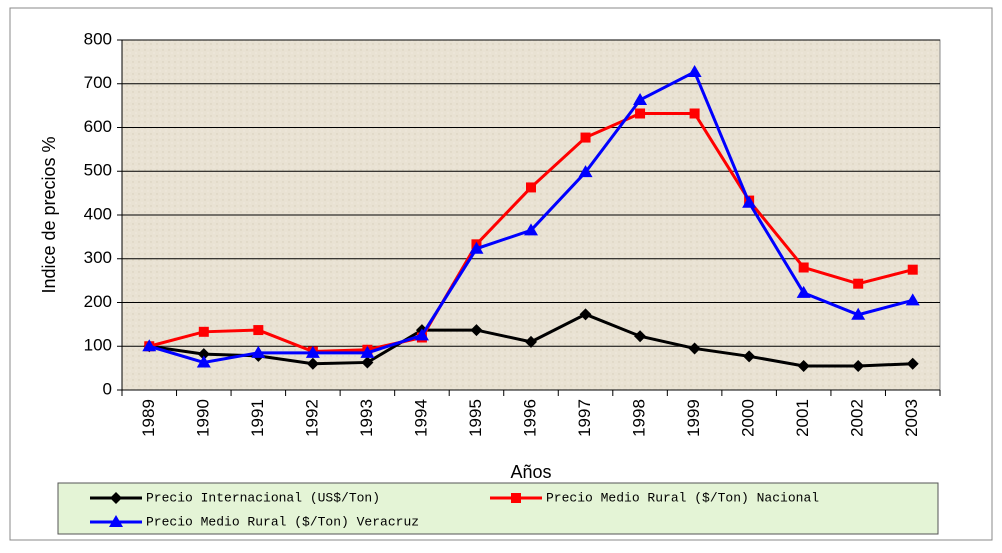 The width and height of the screenshot is (1002, 553). What do you see at coordinates (98, 82) in the screenshot?
I see `y-tick-label: 700` at bounding box center [98, 82].